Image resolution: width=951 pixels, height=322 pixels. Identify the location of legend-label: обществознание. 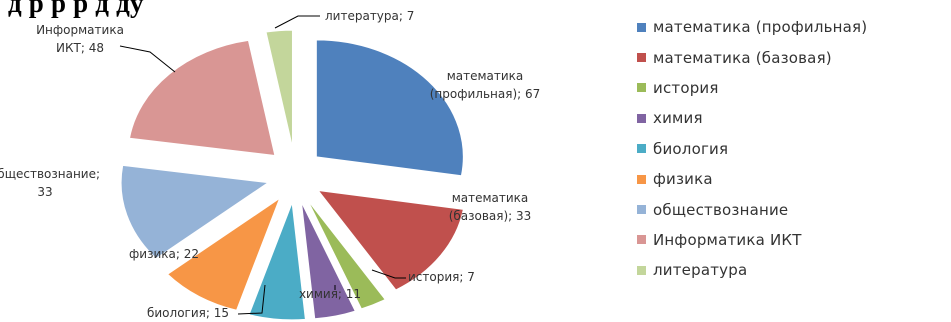
(720, 210).